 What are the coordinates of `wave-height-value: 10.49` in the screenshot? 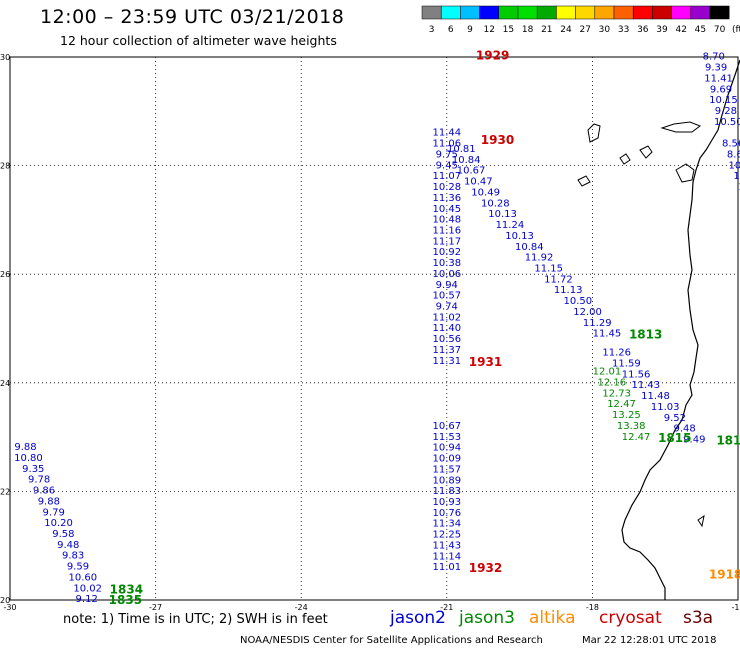 It's located at (485, 192).